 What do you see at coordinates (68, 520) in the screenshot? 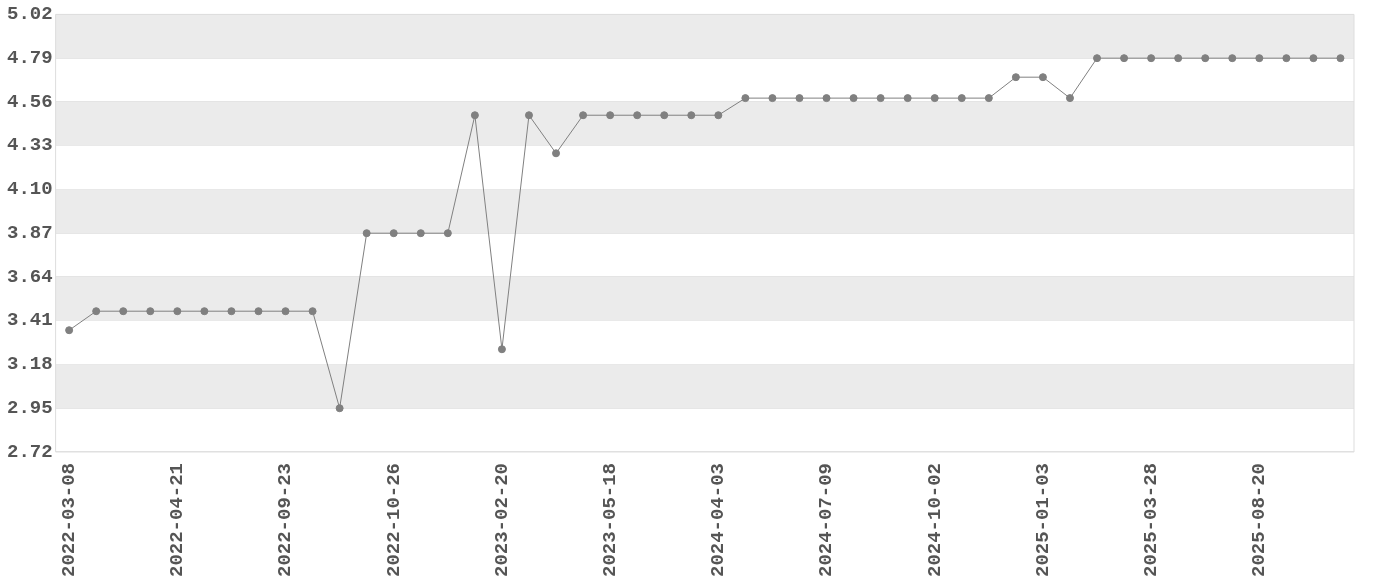
I see `x-tick-label: 2022-03-08` at bounding box center [68, 520].